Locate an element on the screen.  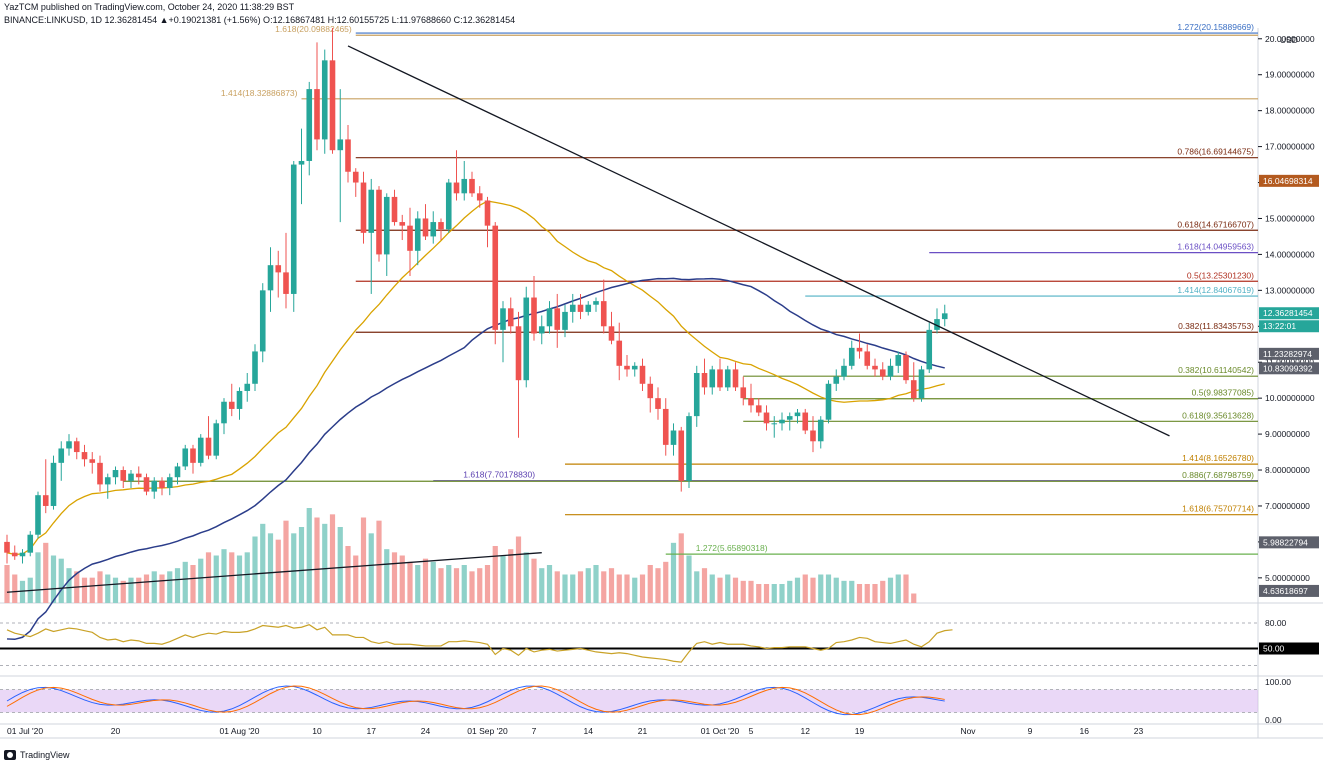
stoch-k-line is located at coordinates (475, 700).